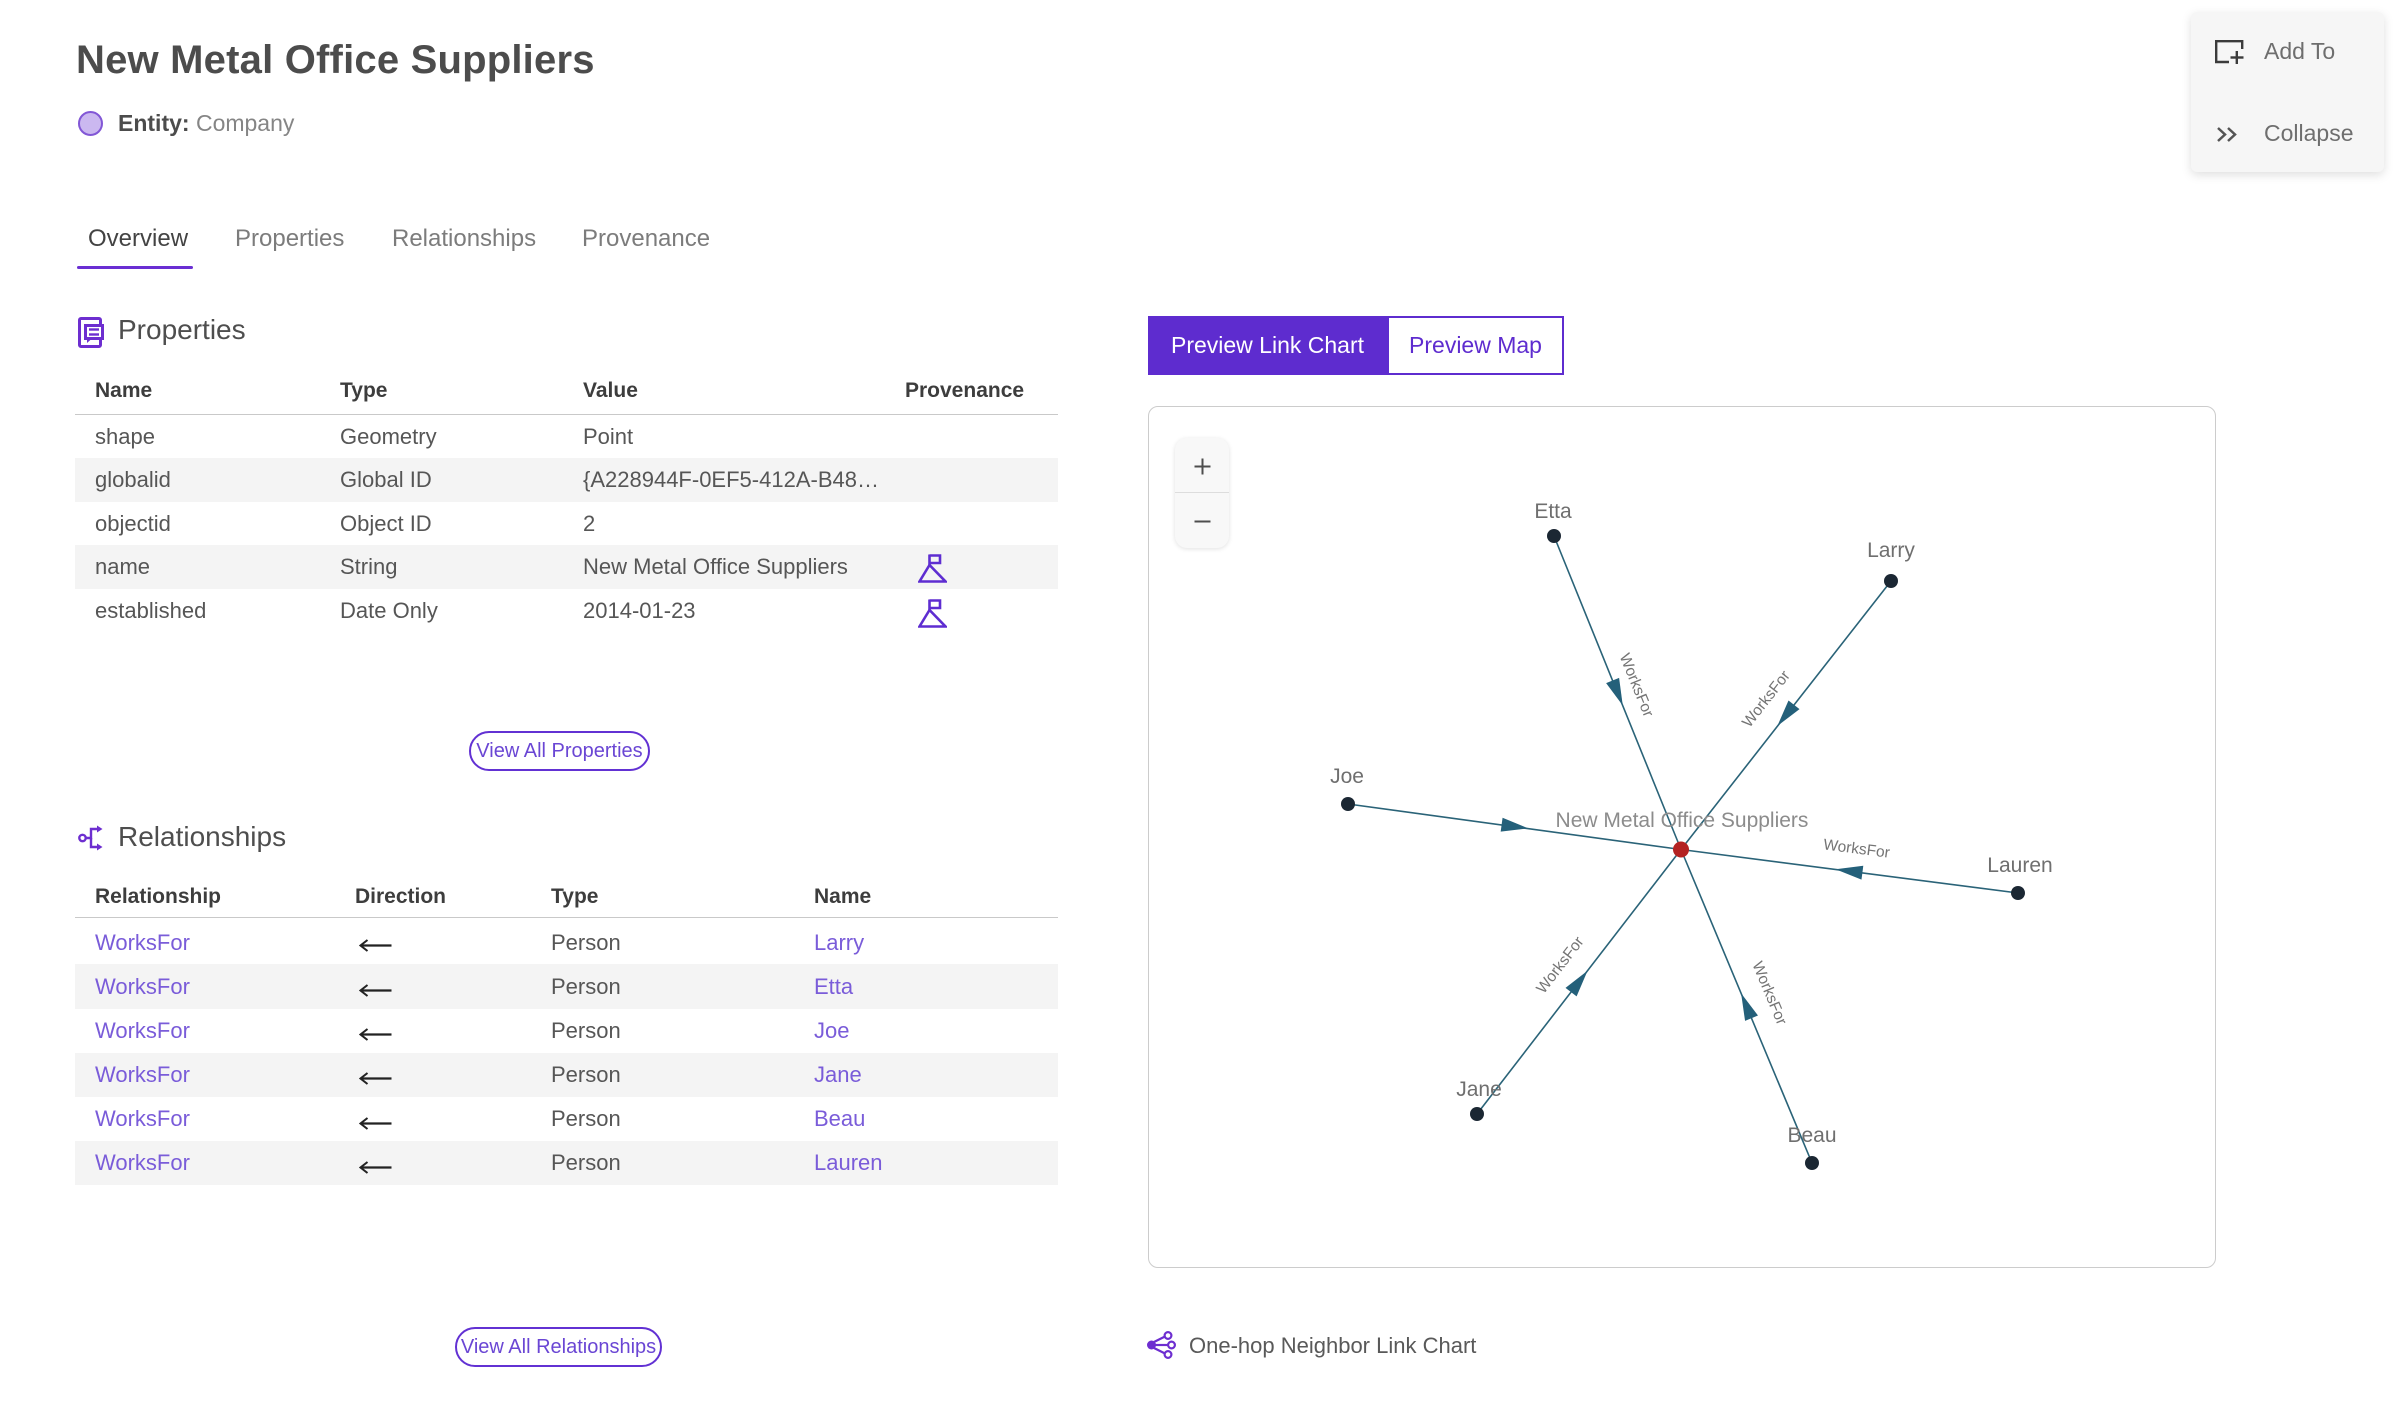  Describe the element at coordinates (1891, 550) in the screenshot. I see `svg-text: Larry` at that location.